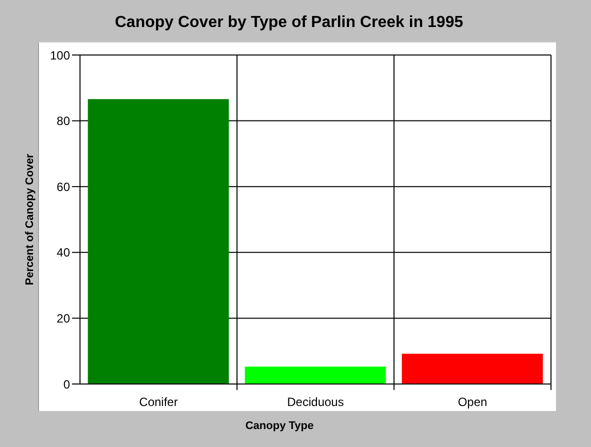 Image resolution: width=591 pixels, height=447 pixels. What do you see at coordinates (289, 22) in the screenshot?
I see `chart-title: Canopy Cover by Type of Parlin Creek in 1995` at bounding box center [289, 22].